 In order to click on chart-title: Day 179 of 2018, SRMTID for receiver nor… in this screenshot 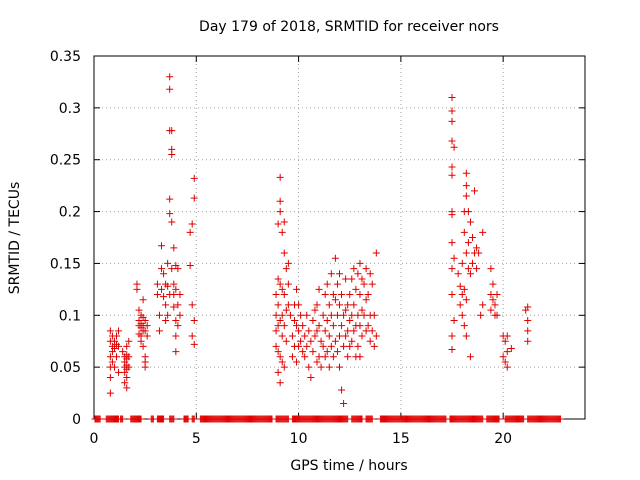, I will do `click(349, 27)`.